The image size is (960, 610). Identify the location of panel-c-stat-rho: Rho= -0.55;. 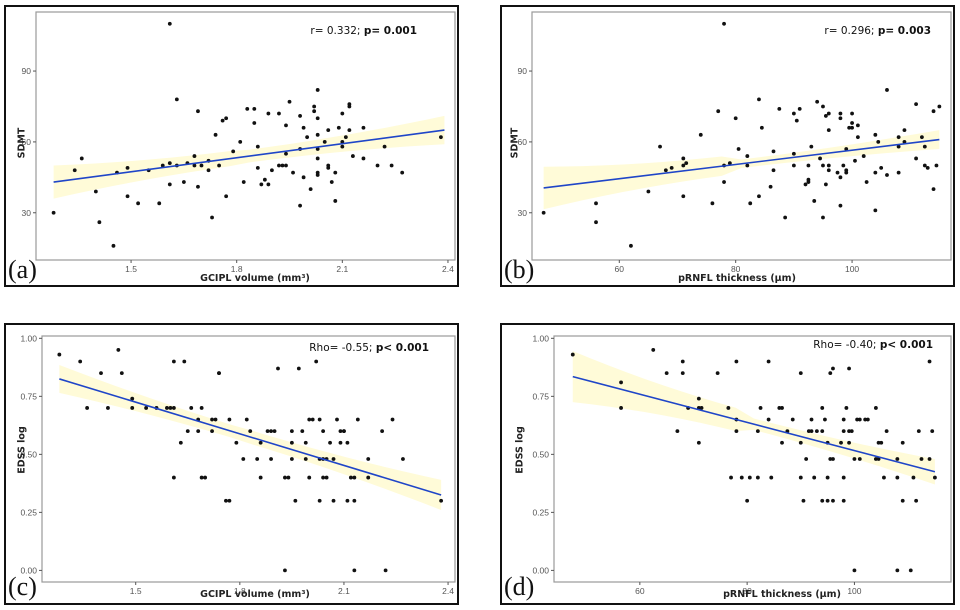
(342, 348).